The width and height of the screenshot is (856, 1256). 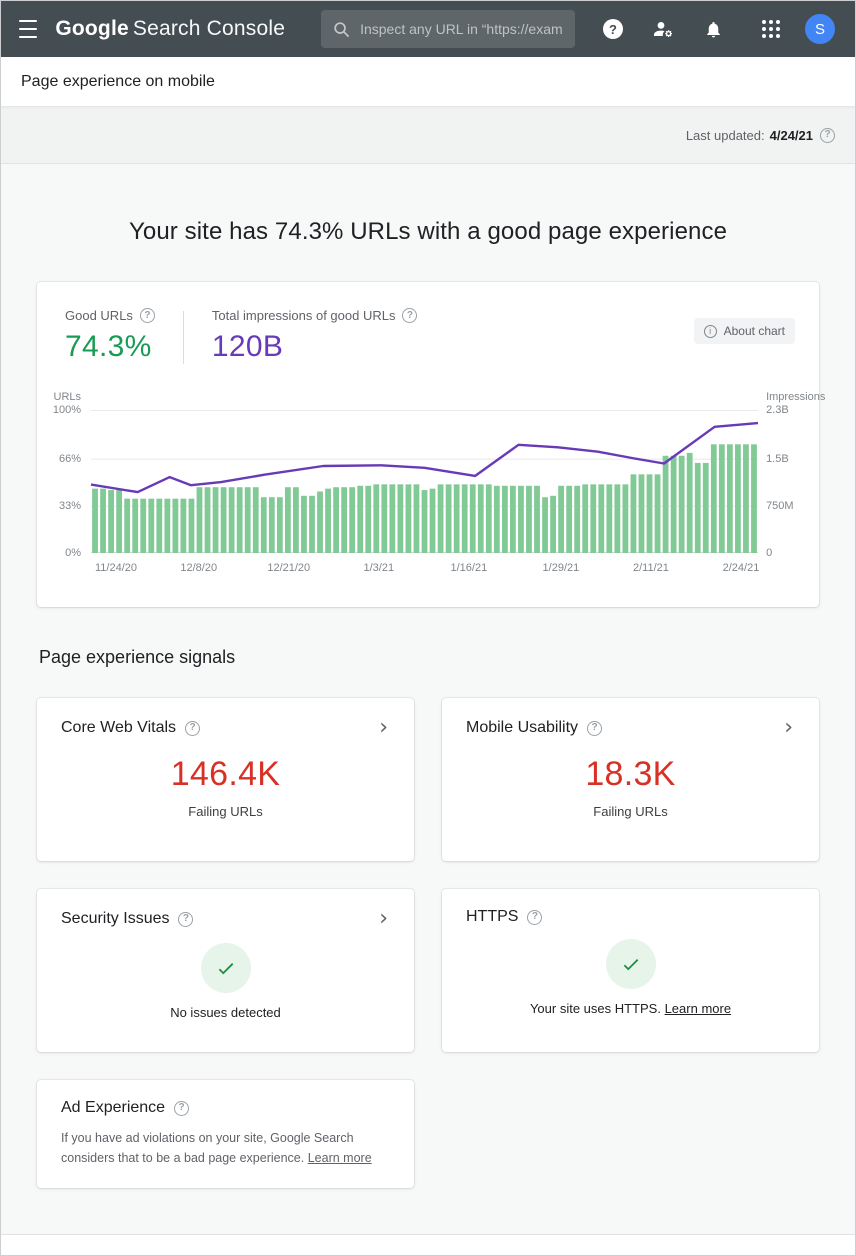 I want to click on mobile-usability-card: Mobile Usability ? › 18.3K Failing URLs, so click(x=630, y=779).